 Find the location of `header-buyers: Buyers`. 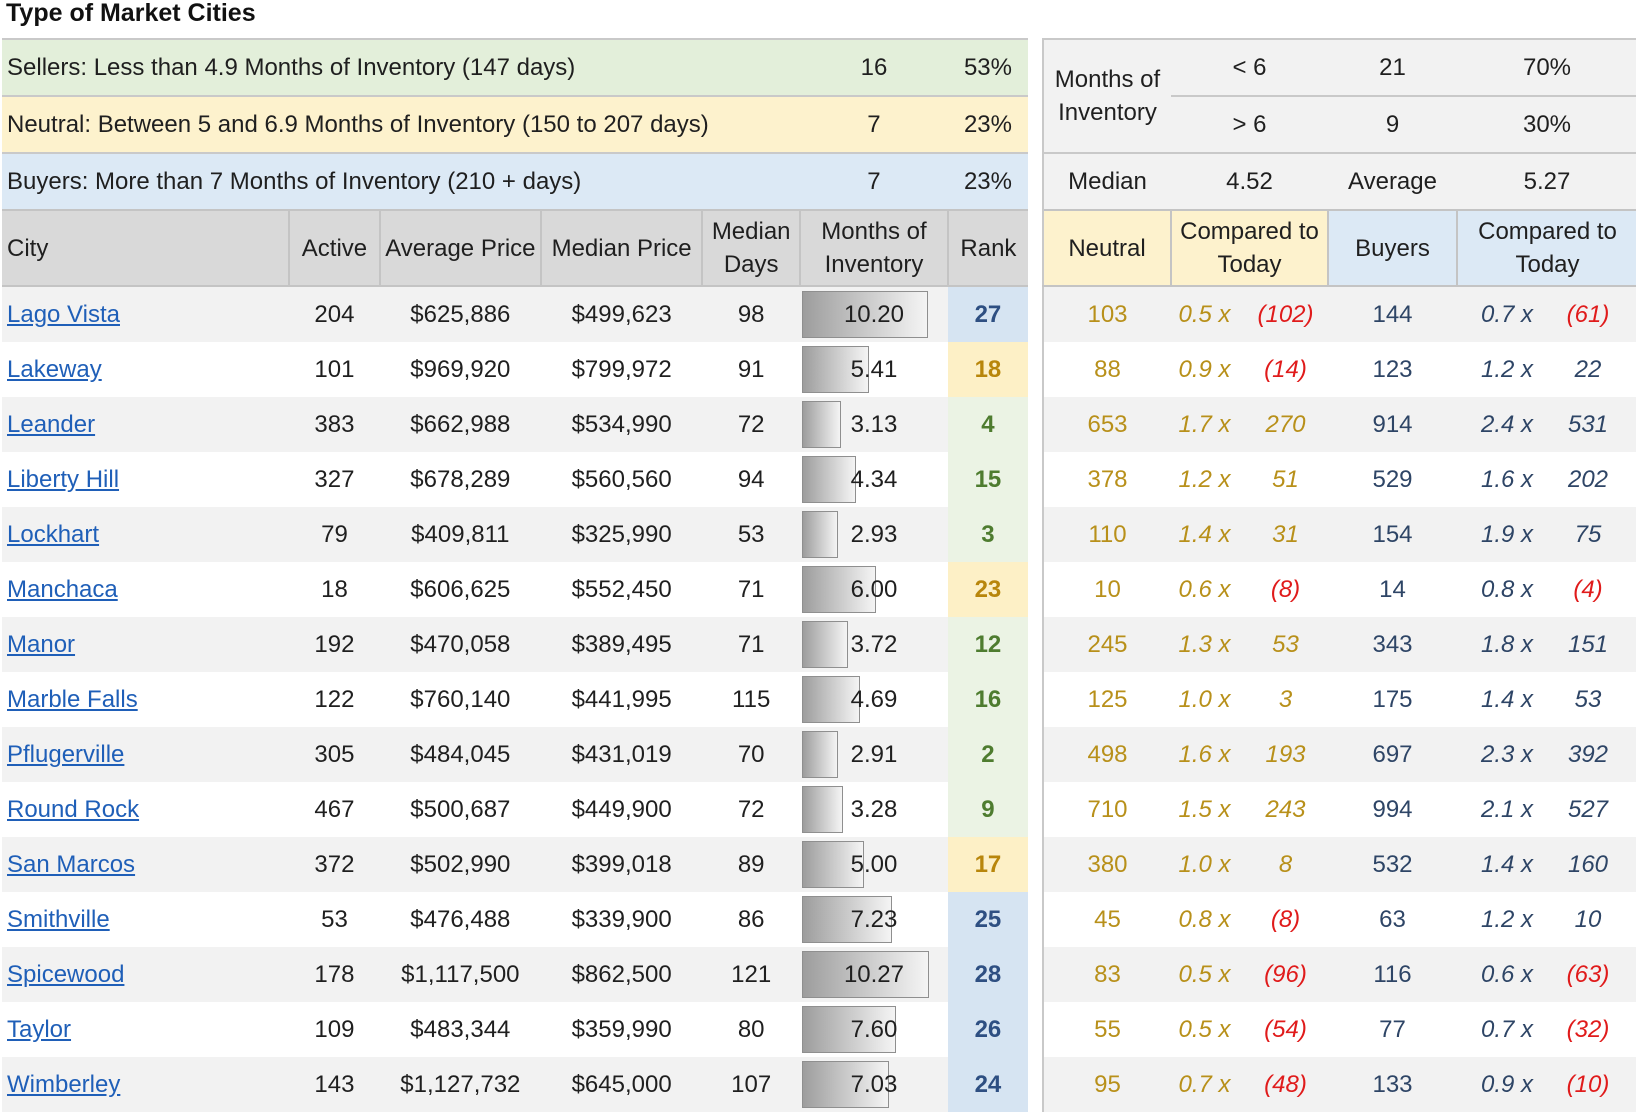

header-buyers: Buyers is located at coordinates (1393, 248).